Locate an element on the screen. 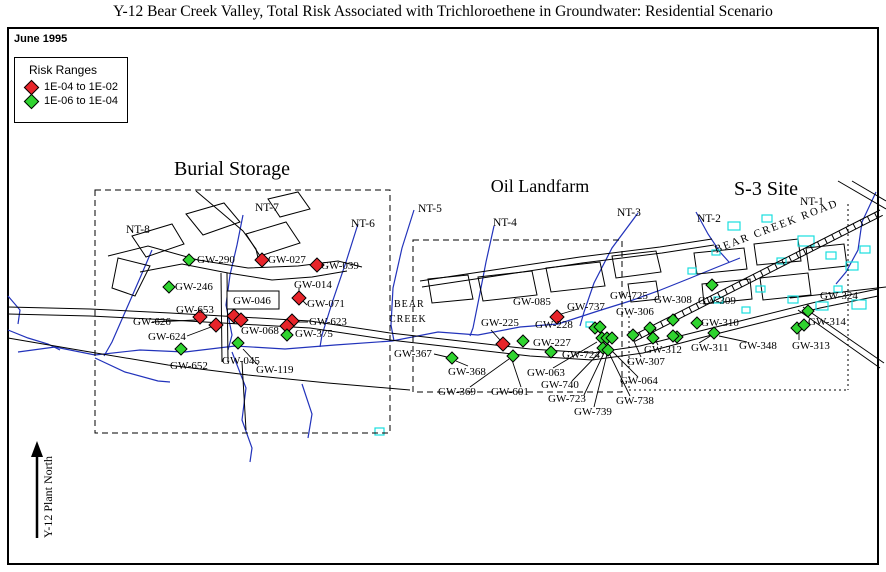 The width and height of the screenshot is (886, 572). well-label: GW-368 is located at coordinates (467, 372).